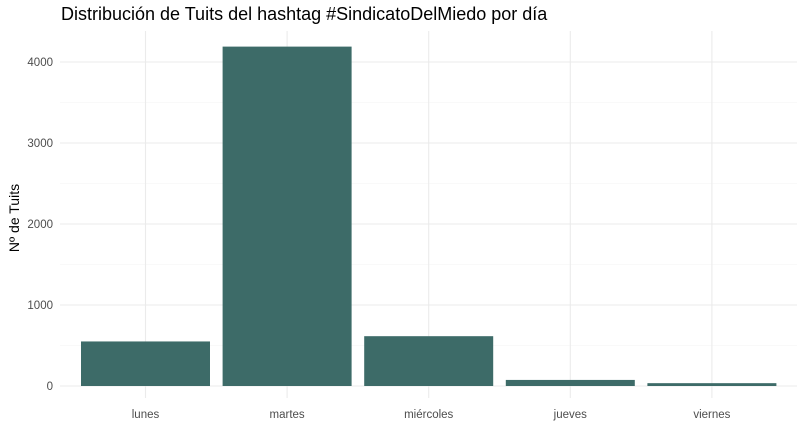 The image size is (805, 448). Describe the element at coordinates (712, 384) in the screenshot. I see `bar-viernes` at that location.